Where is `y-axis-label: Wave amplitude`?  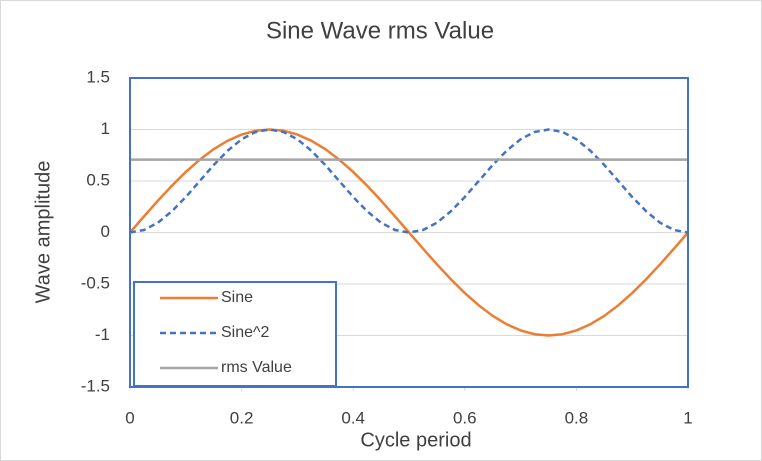 y-axis-label: Wave amplitude is located at coordinates (43, 232).